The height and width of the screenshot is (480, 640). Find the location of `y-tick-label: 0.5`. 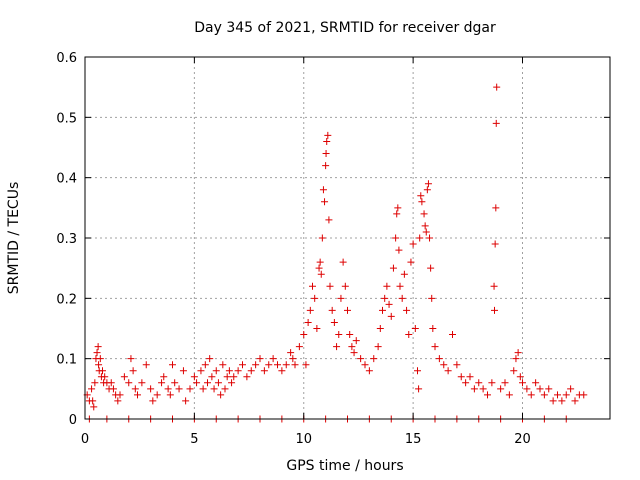

y-tick-label: 0.5 is located at coordinates (66, 118).